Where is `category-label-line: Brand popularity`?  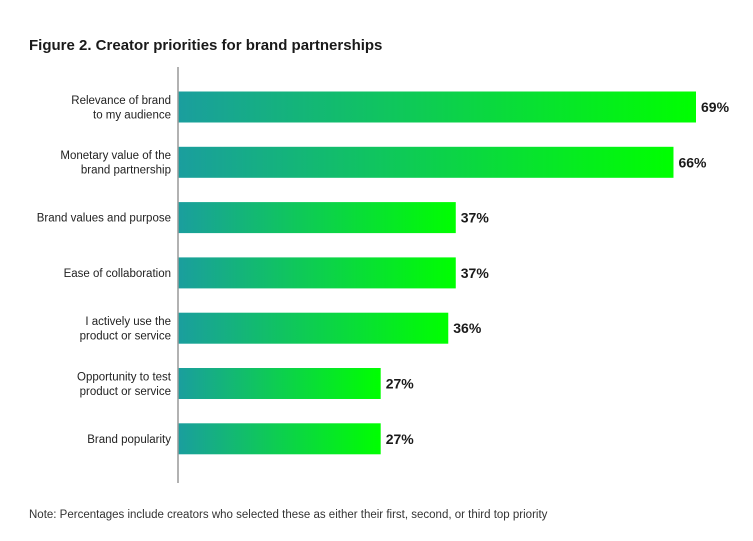 category-label-line: Brand popularity is located at coordinates (129, 440).